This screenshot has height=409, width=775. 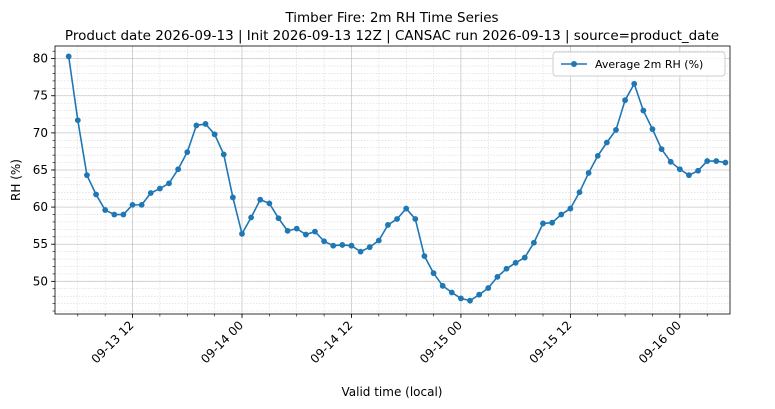 I want to click on x-tick-label: 09-14 00, so click(x=222, y=342).